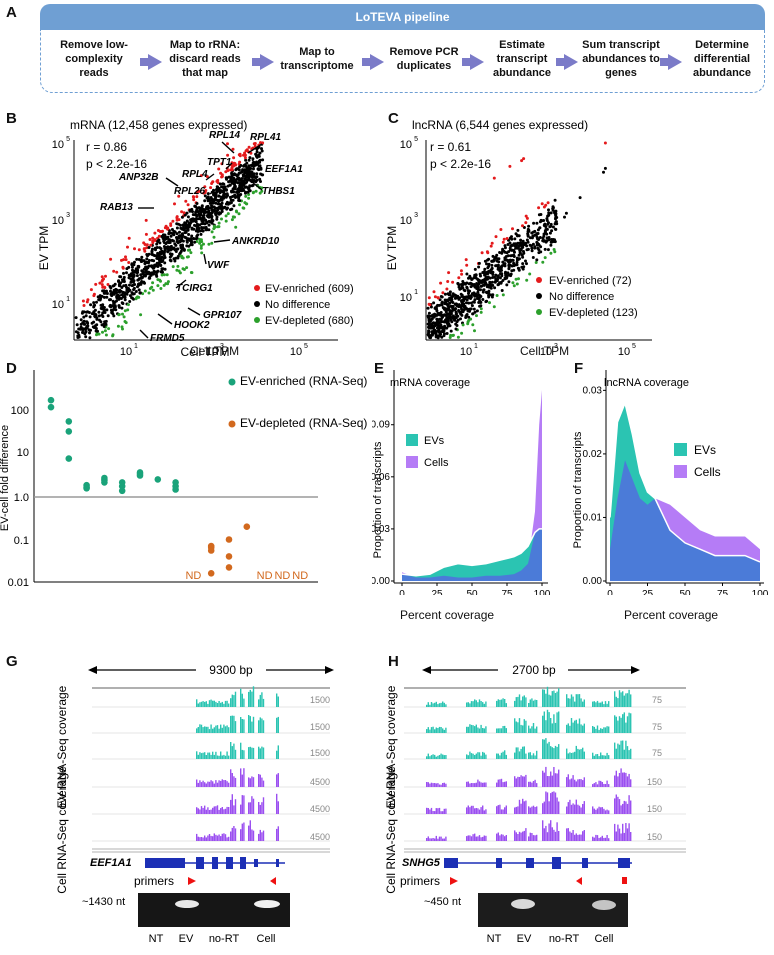 The height and width of the screenshot is (955, 774). What do you see at coordinates (11, 368) in the screenshot?
I see `panel-label-d: D` at bounding box center [11, 368].